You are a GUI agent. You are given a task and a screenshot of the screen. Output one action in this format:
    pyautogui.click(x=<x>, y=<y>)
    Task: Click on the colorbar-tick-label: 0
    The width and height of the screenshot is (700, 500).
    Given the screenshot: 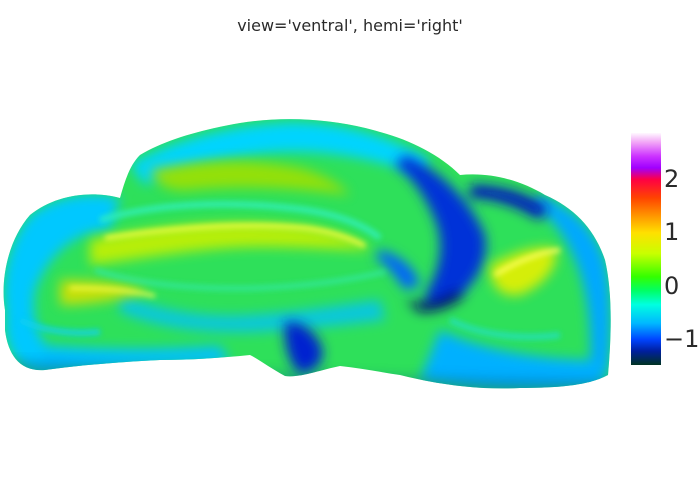 What is the action you would take?
    pyautogui.click(x=672, y=286)
    